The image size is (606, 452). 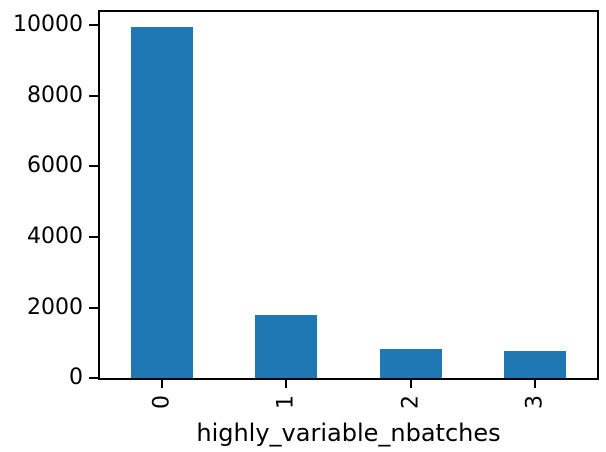 What do you see at coordinates (76, 377) in the screenshot?
I see `y-tick-label: 0` at bounding box center [76, 377].